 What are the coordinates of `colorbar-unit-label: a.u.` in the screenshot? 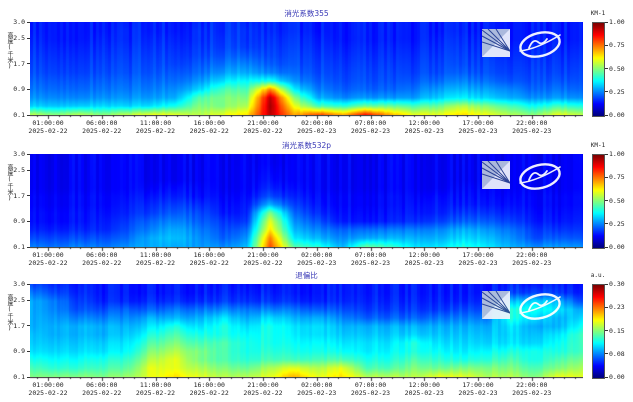 It's located at (598, 275).